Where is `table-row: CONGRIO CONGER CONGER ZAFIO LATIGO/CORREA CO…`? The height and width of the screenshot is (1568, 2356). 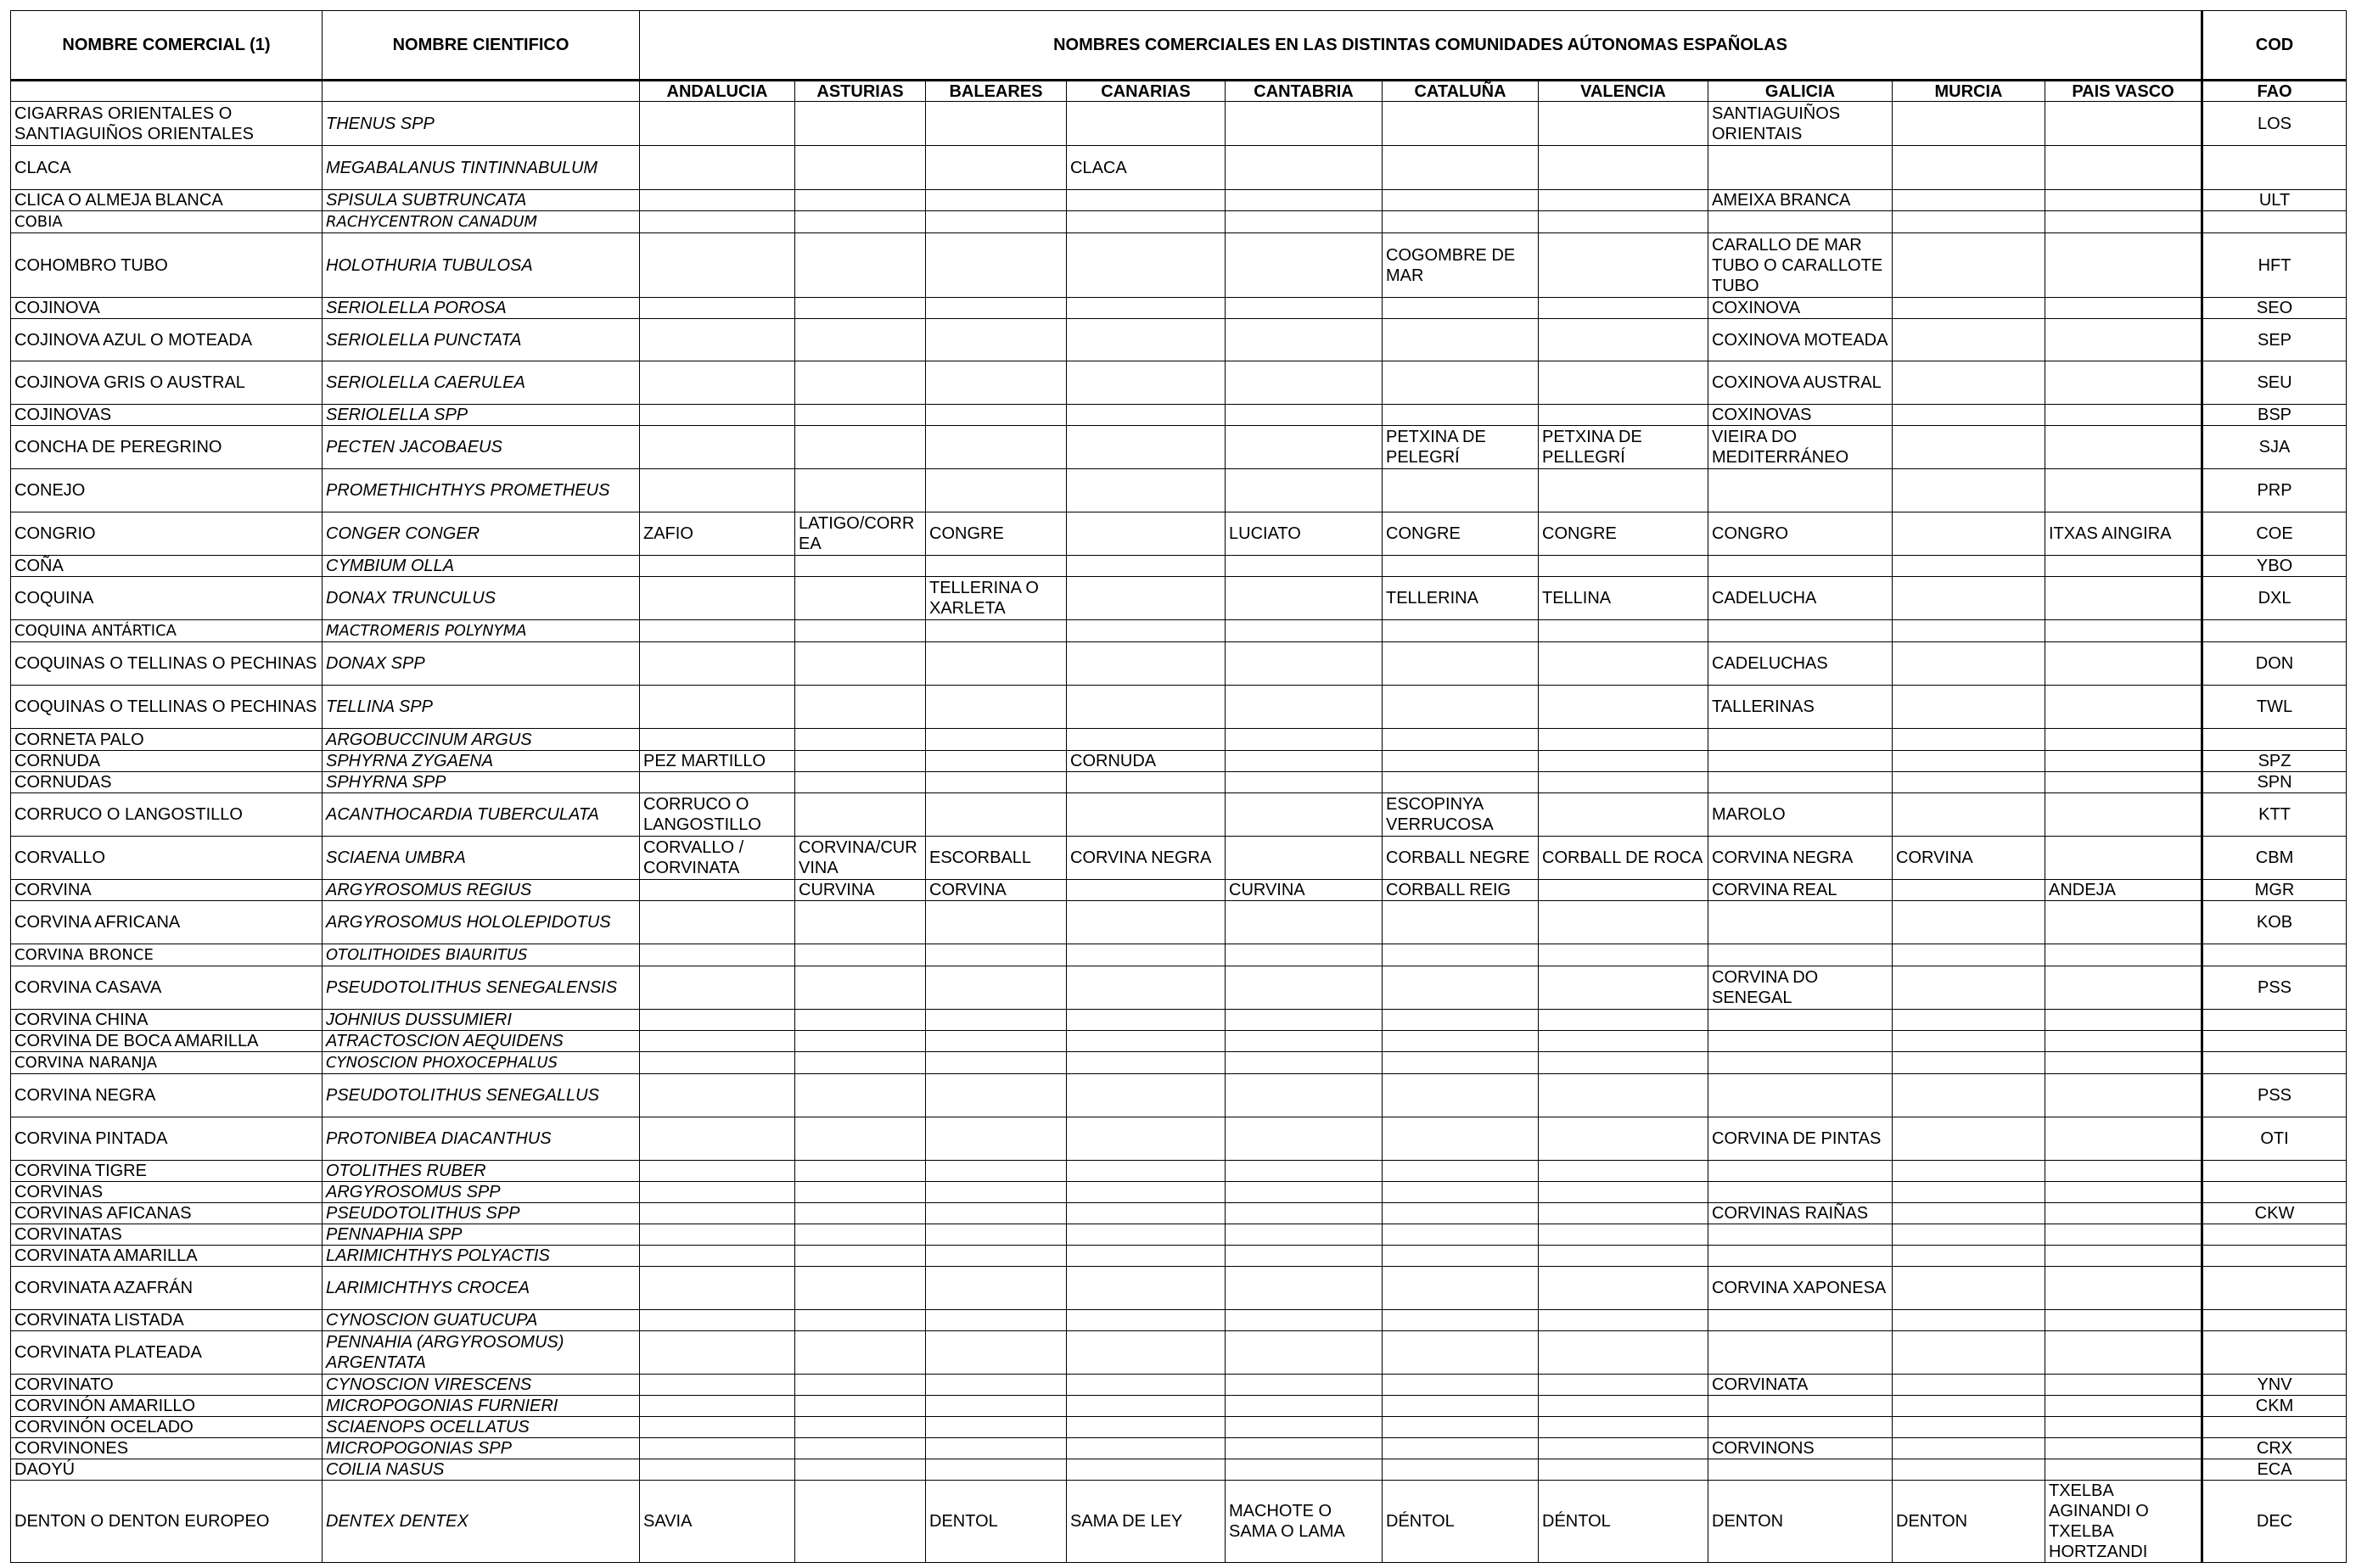
table-row: CONGRIO CONGER CONGER ZAFIO LATIGO/CORREA CO… is located at coordinates (1179, 534).